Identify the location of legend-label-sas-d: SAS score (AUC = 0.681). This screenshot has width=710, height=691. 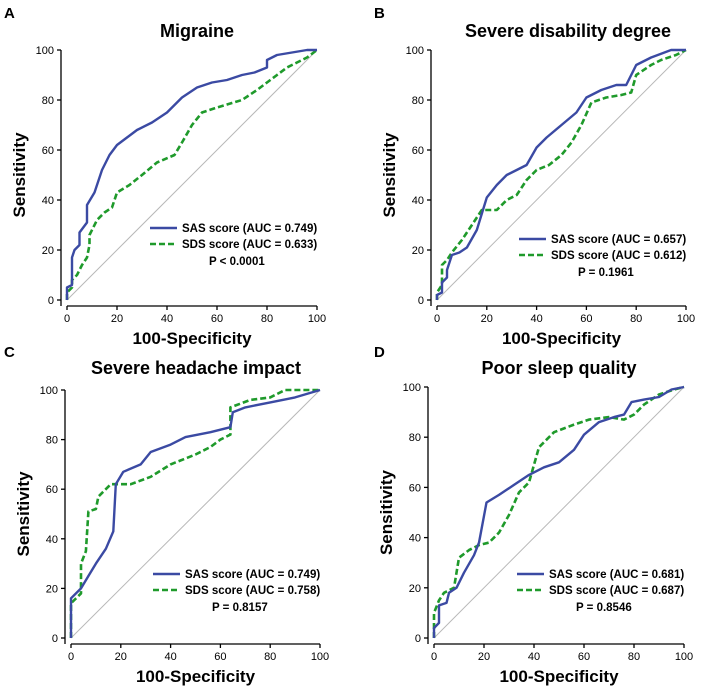
(616, 575).